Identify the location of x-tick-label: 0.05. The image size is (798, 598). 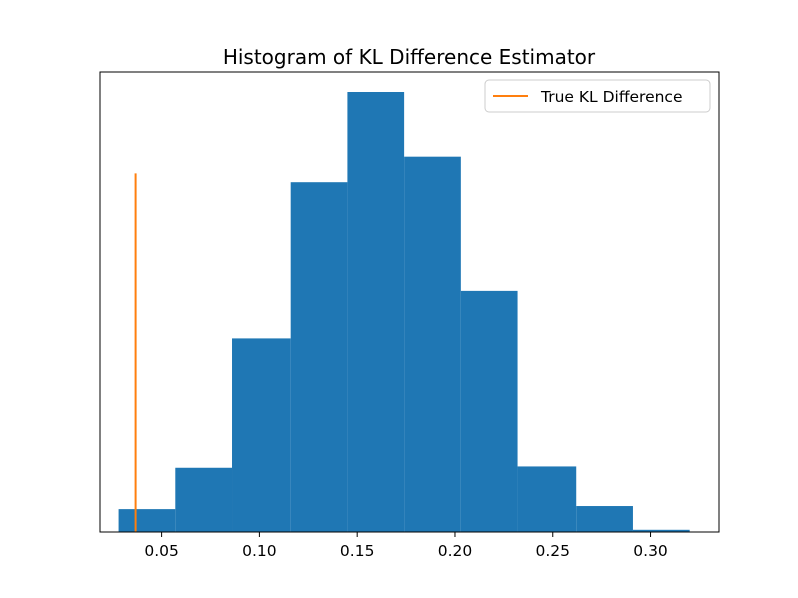
(161, 551).